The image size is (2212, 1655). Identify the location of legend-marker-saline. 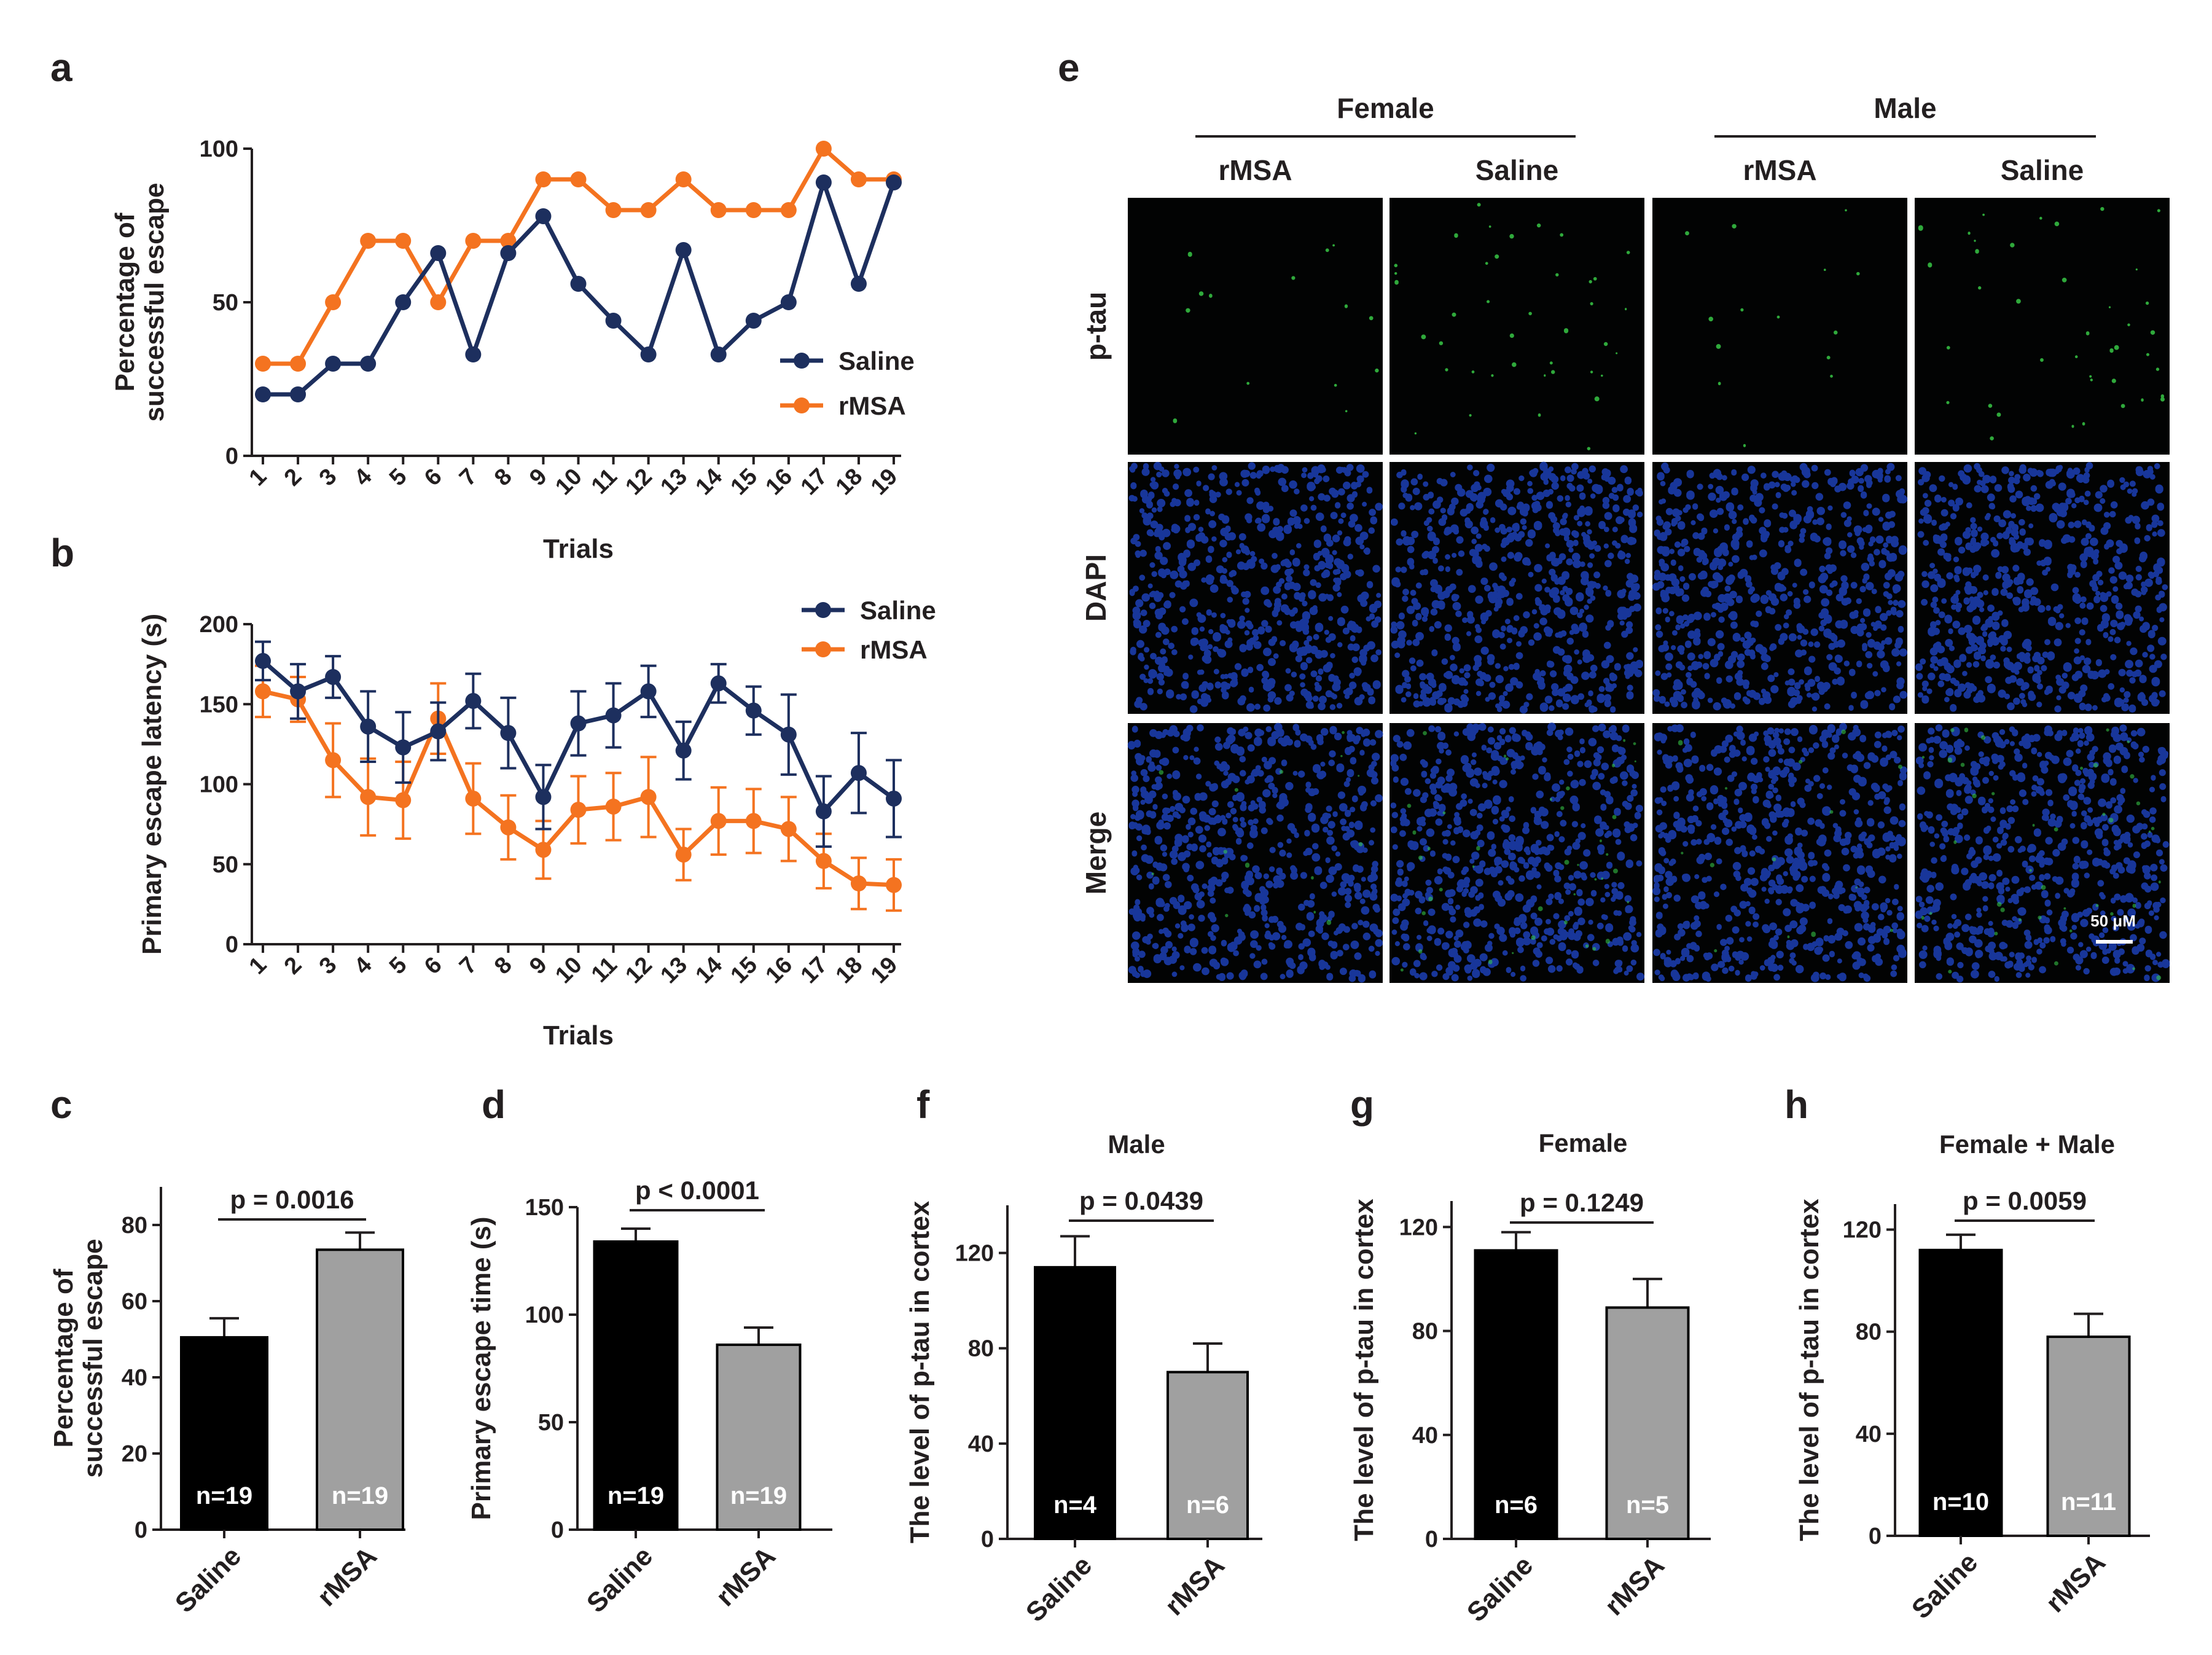
(802, 361).